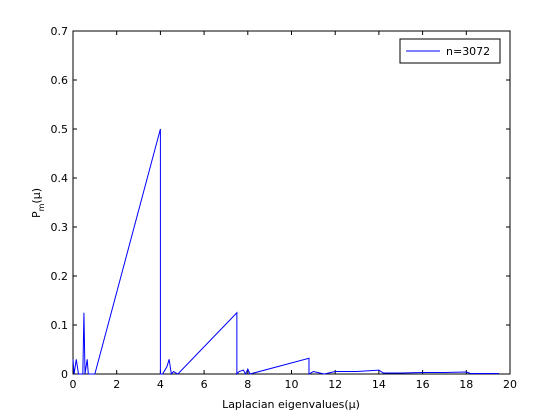 Image resolution: width=560 pixels, height=420 pixels. Describe the element at coordinates (60, 276) in the screenshot. I see `y-tick-label: 0.2` at that location.